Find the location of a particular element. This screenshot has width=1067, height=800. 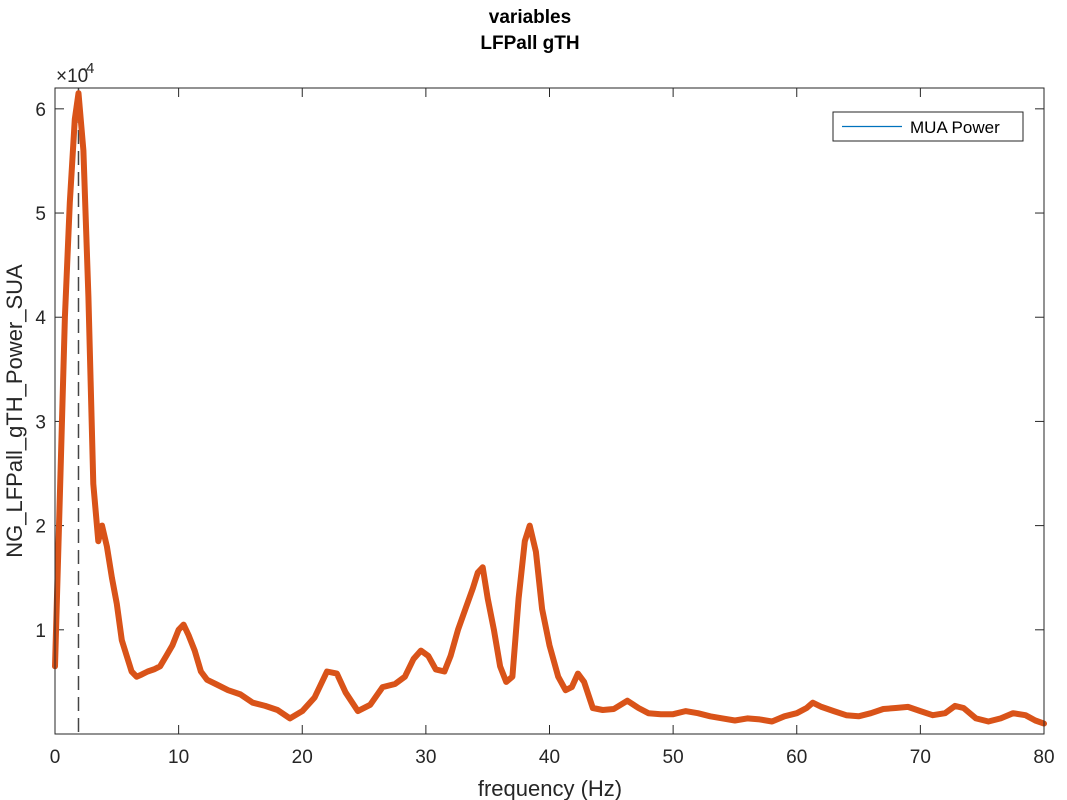

x-tick-label: 0 is located at coordinates (55, 757).